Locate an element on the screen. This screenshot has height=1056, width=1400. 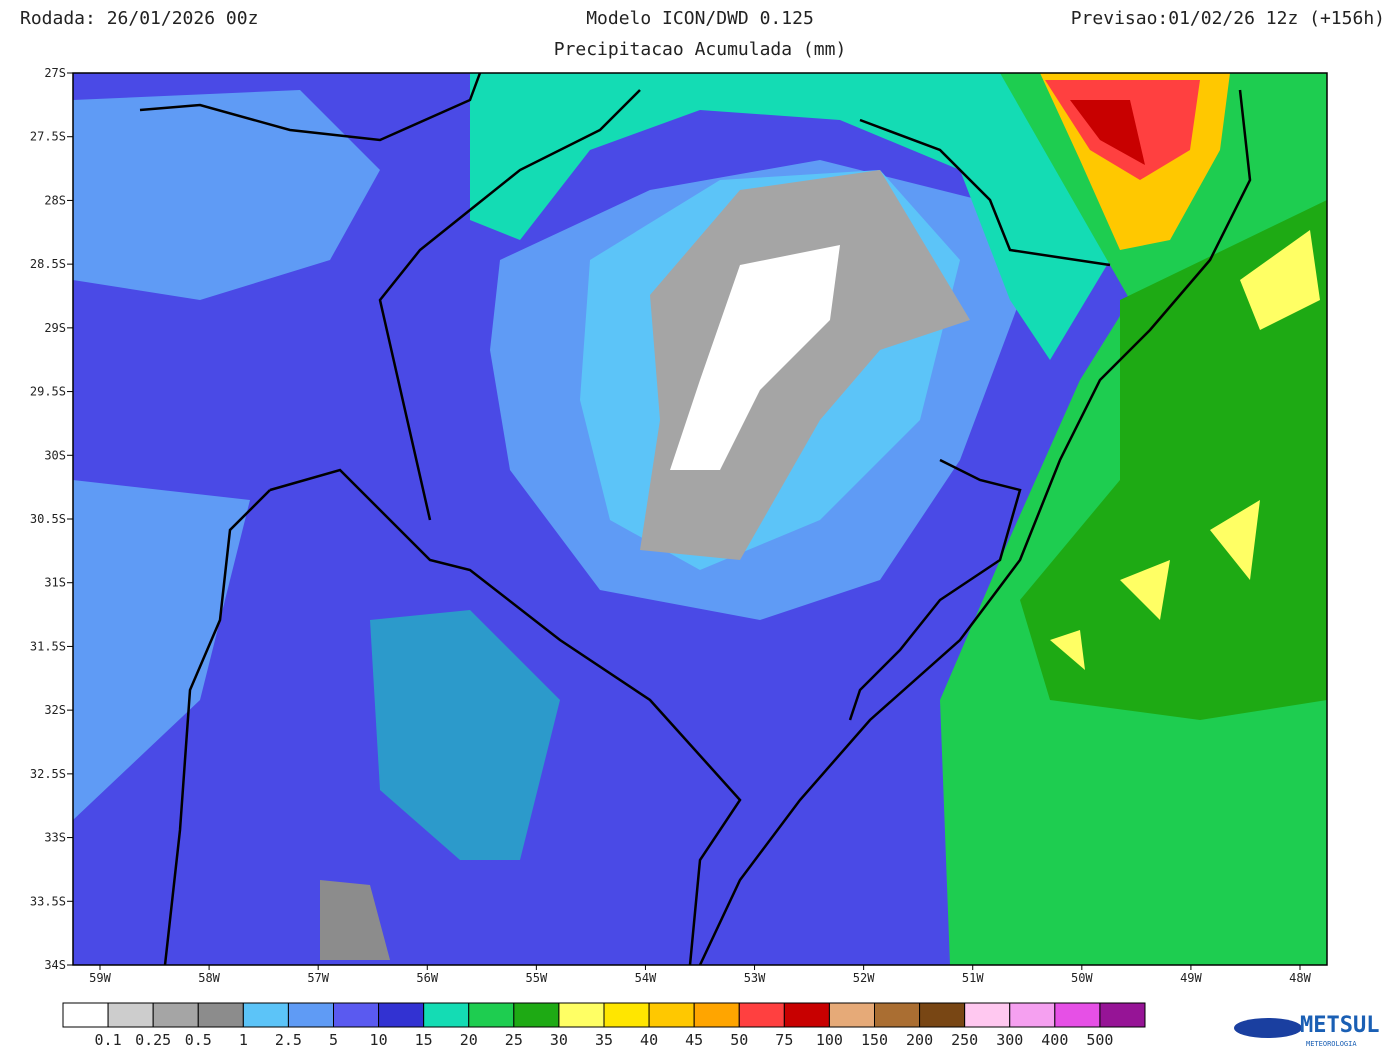
lon-label: 55W is located at coordinates (537, 978).